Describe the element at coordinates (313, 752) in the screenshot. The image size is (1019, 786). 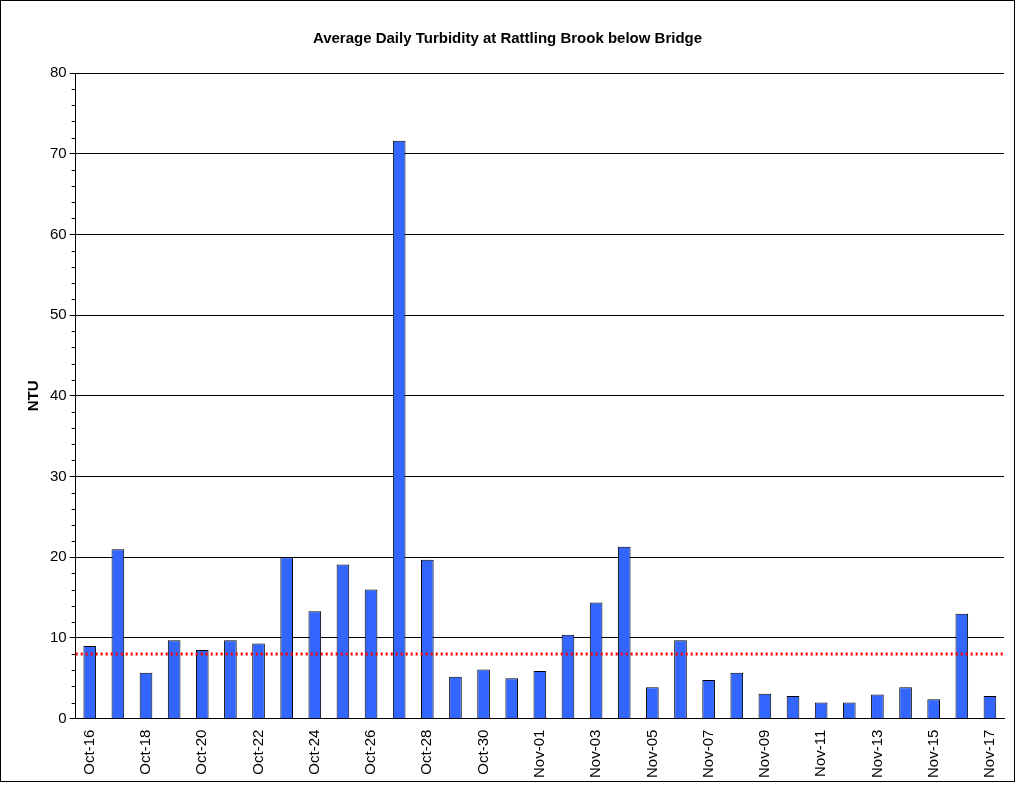
I see `x-tick-label: Oct-24` at that location.